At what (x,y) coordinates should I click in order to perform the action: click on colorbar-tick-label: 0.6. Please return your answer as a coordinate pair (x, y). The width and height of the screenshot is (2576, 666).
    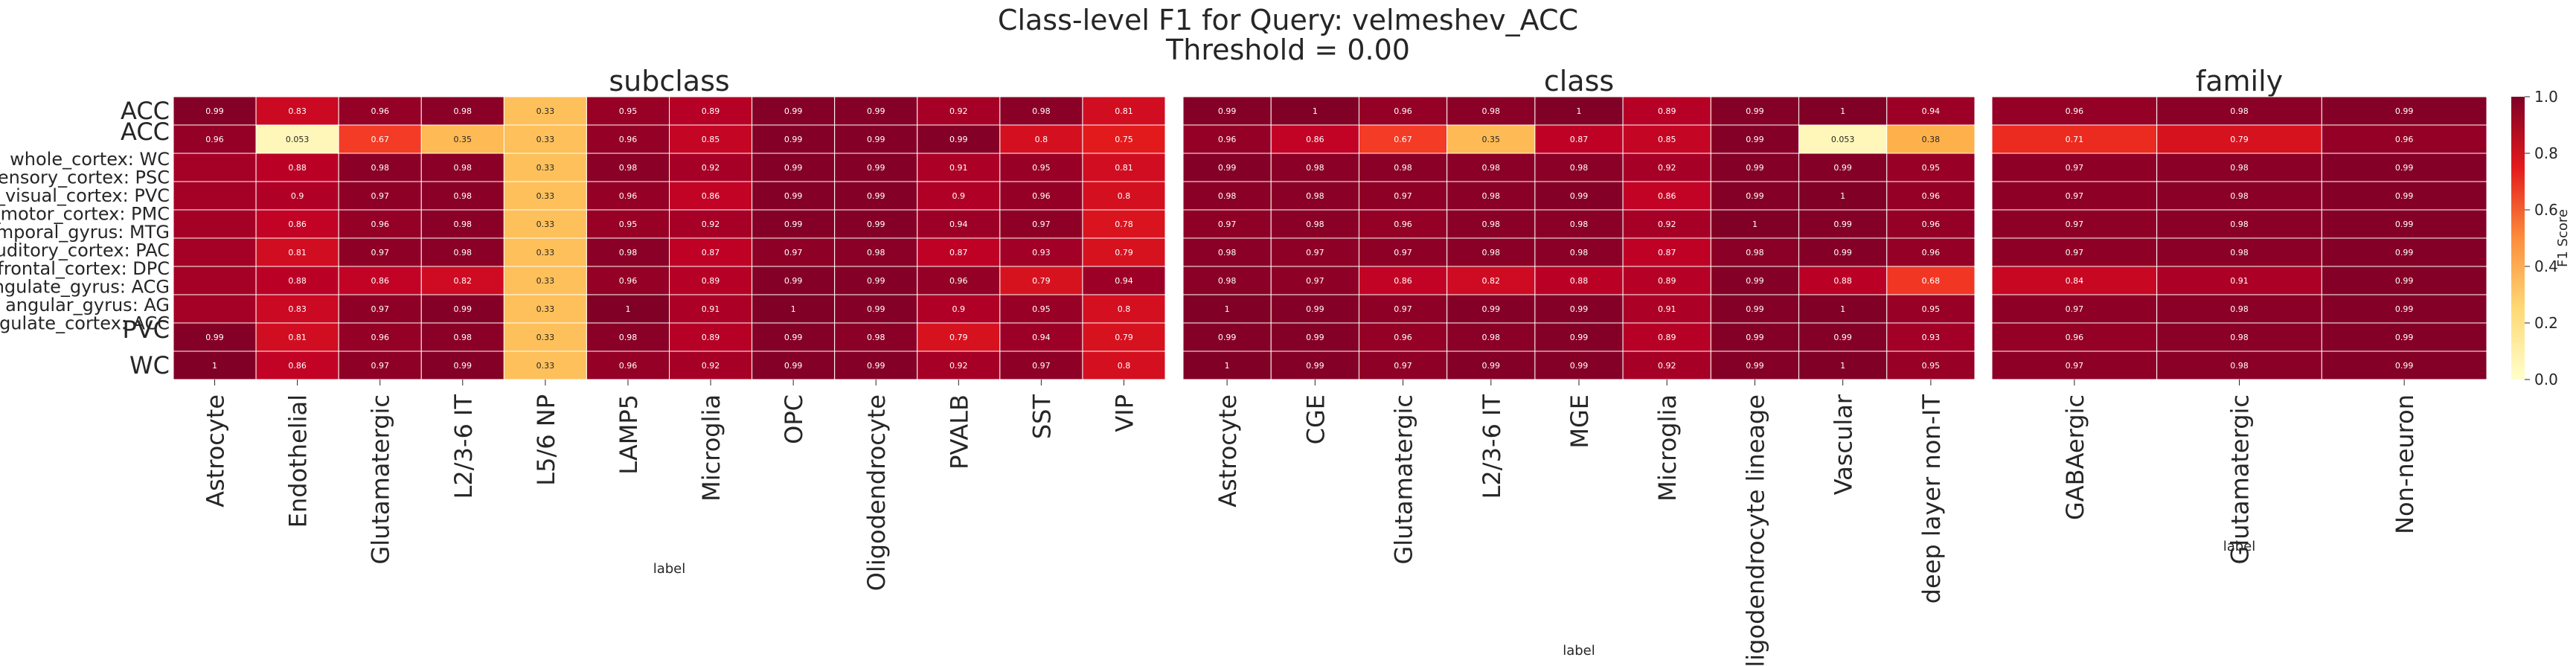
    Looking at the image, I should click on (2546, 210).